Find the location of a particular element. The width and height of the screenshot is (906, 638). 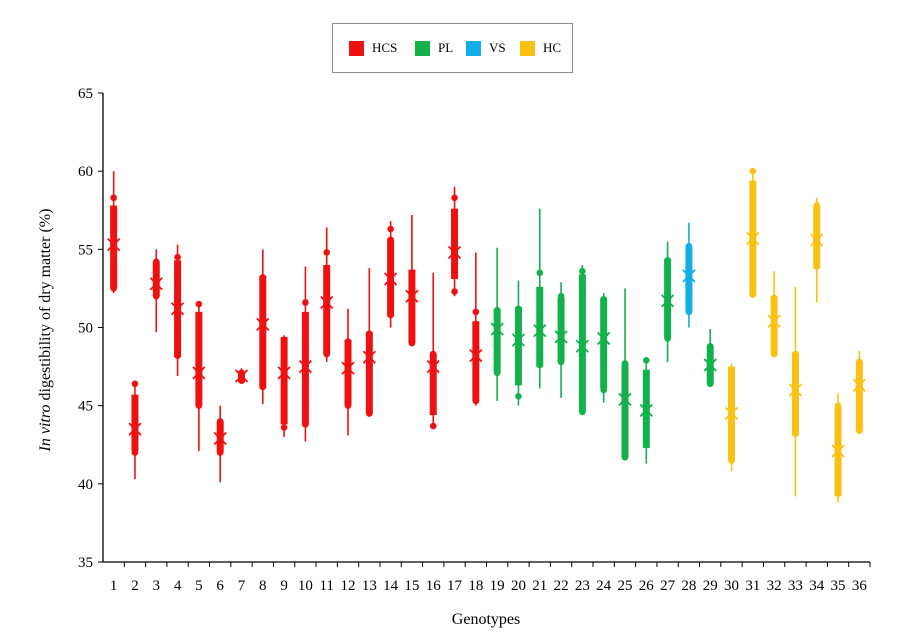

y-ticks: 35 40 45 50 55 60 65 is located at coordinates (90, 328).